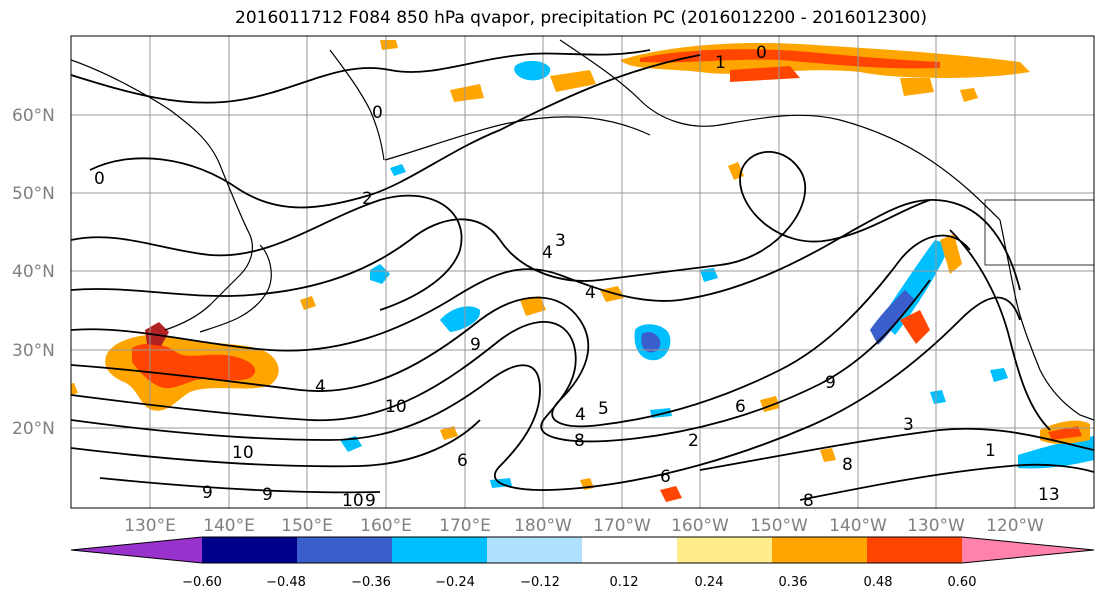 Image resolution: width=1105 pixels, height=601 pixels. Describe the element at coordinates (517, 138) in the screenshot. I see `coast-aleutians` at that location.